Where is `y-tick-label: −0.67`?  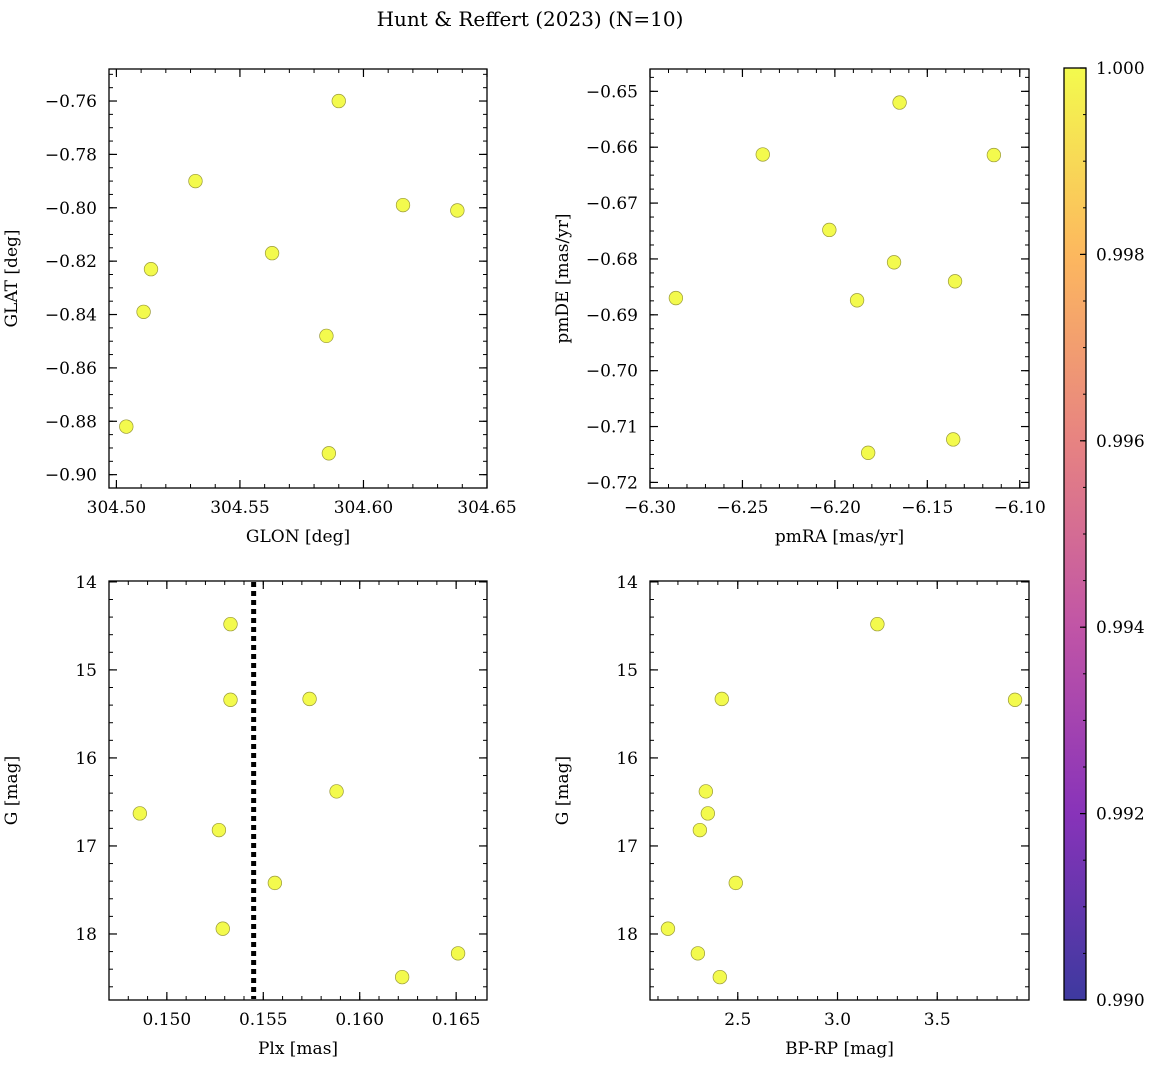
y-tick-label: −0.67 is located at coordinates (612, 204).